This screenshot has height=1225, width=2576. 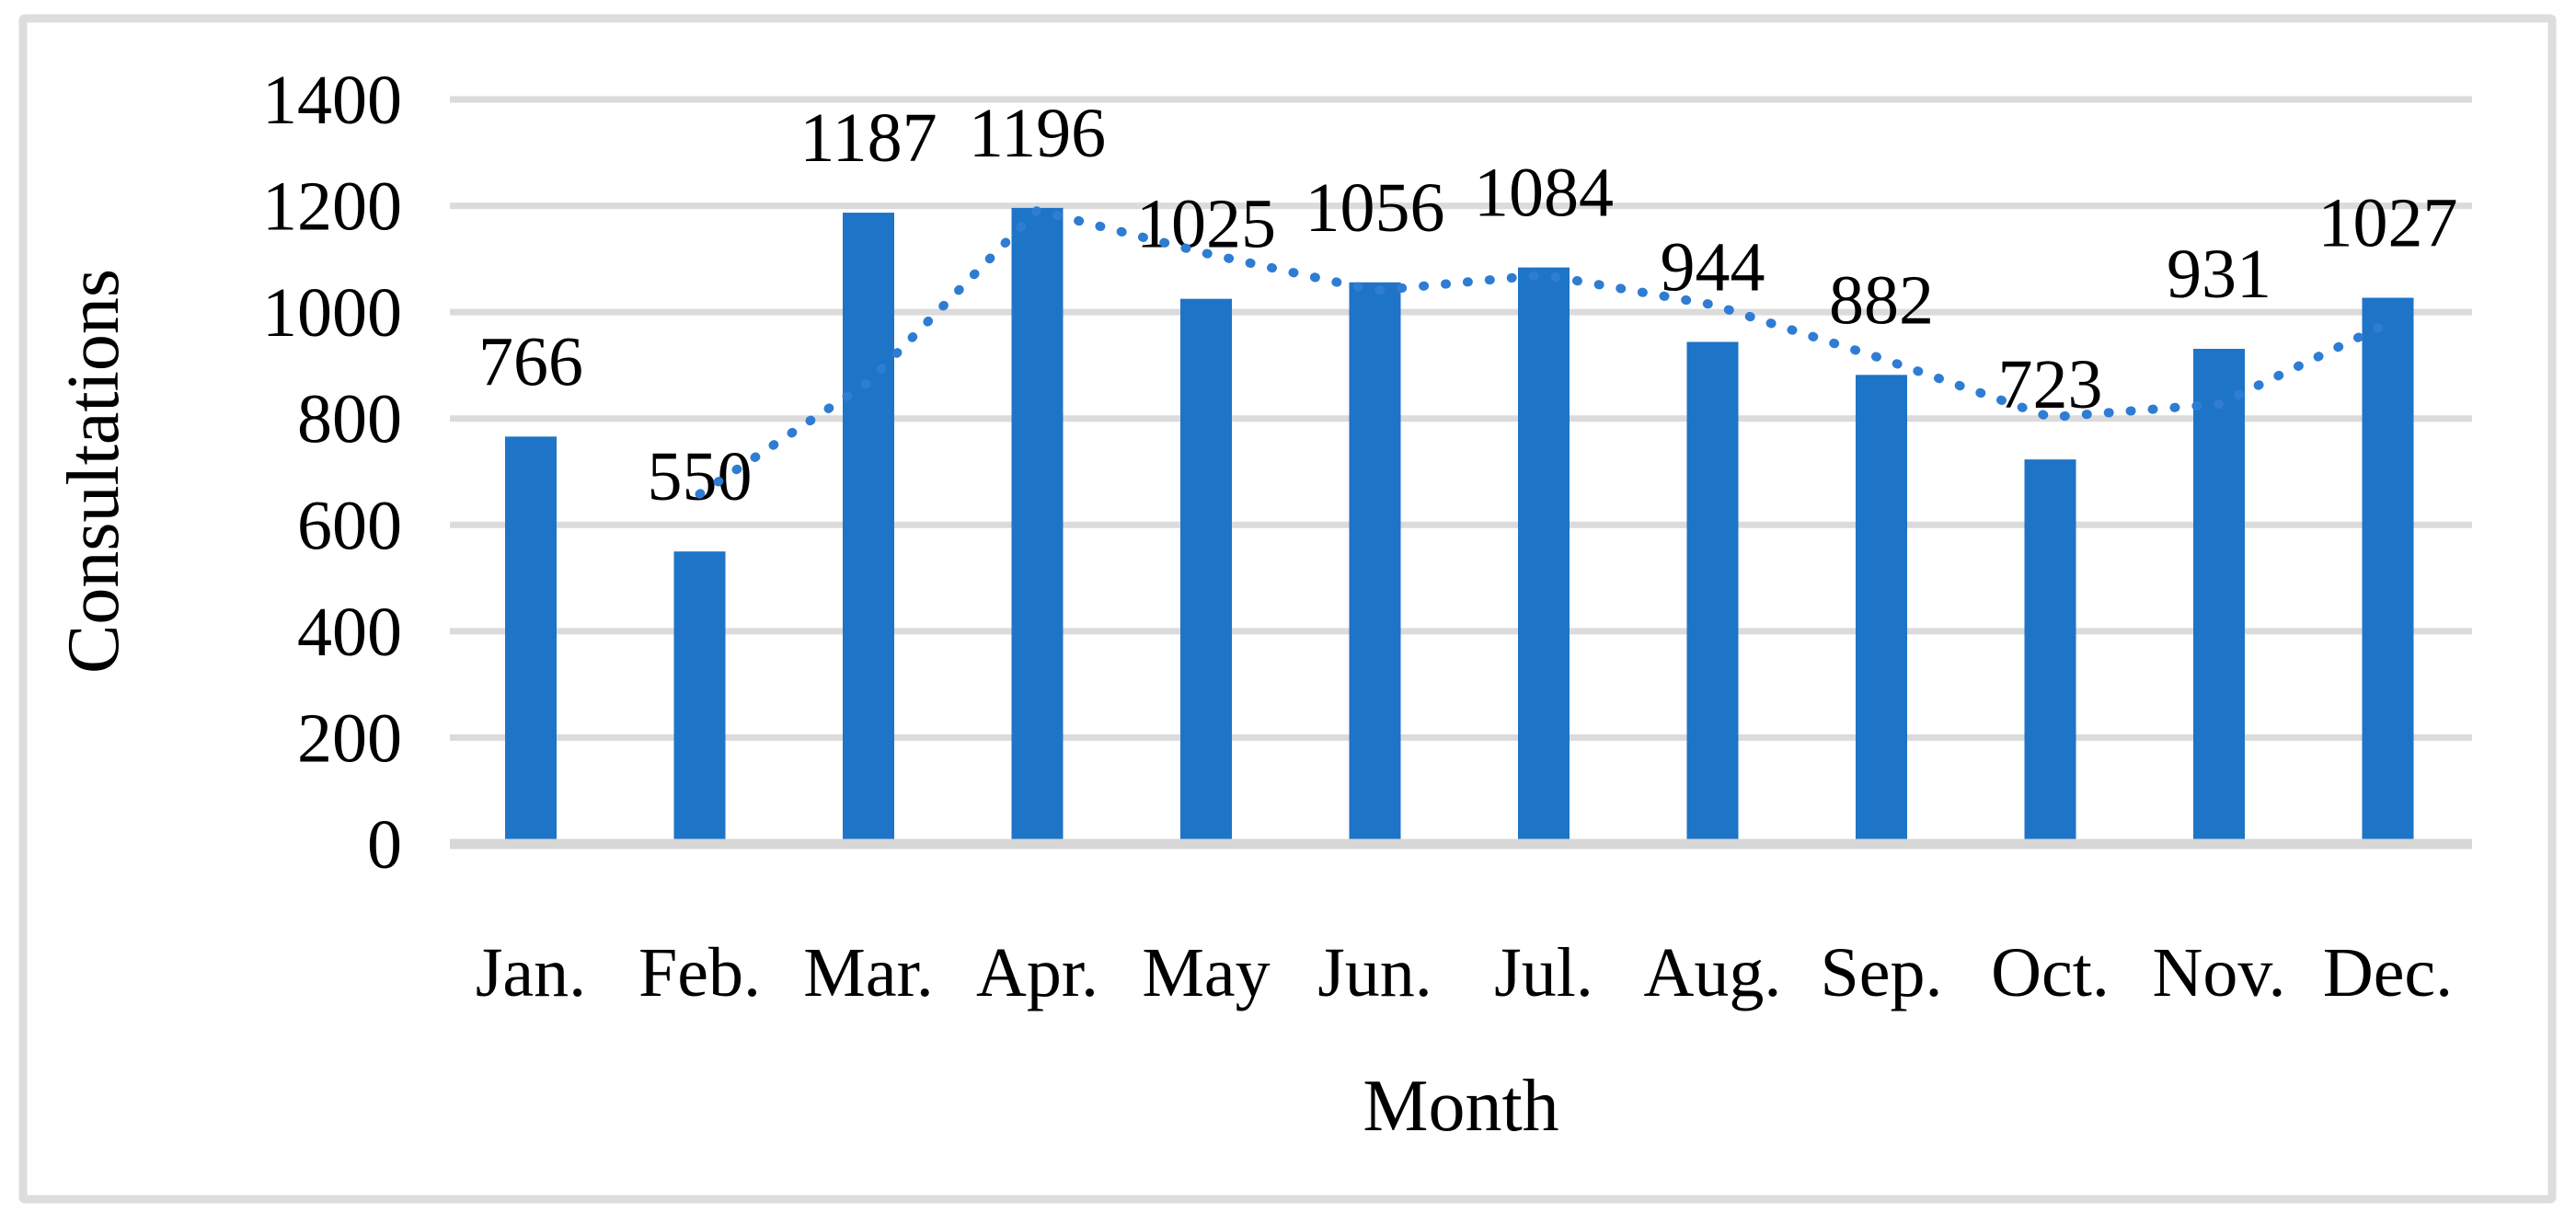 I want to click on x-tick-label: Nov., so click(x=2219, y=972).